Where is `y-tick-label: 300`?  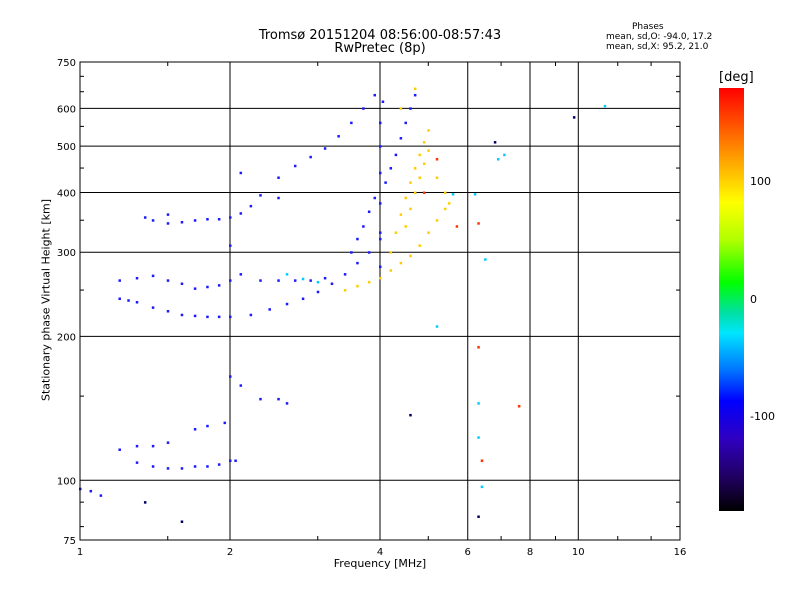
y-tick-label: 300 is located at coordinates (66, 253).